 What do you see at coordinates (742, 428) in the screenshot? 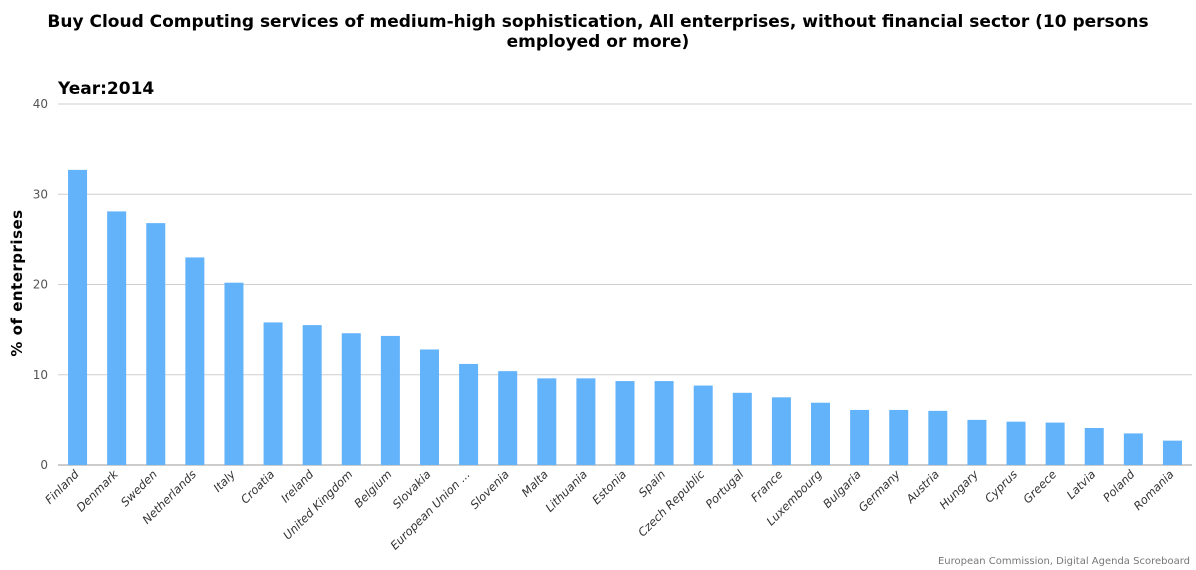
I see `bar-portugal` at bounding box center [742, 428].